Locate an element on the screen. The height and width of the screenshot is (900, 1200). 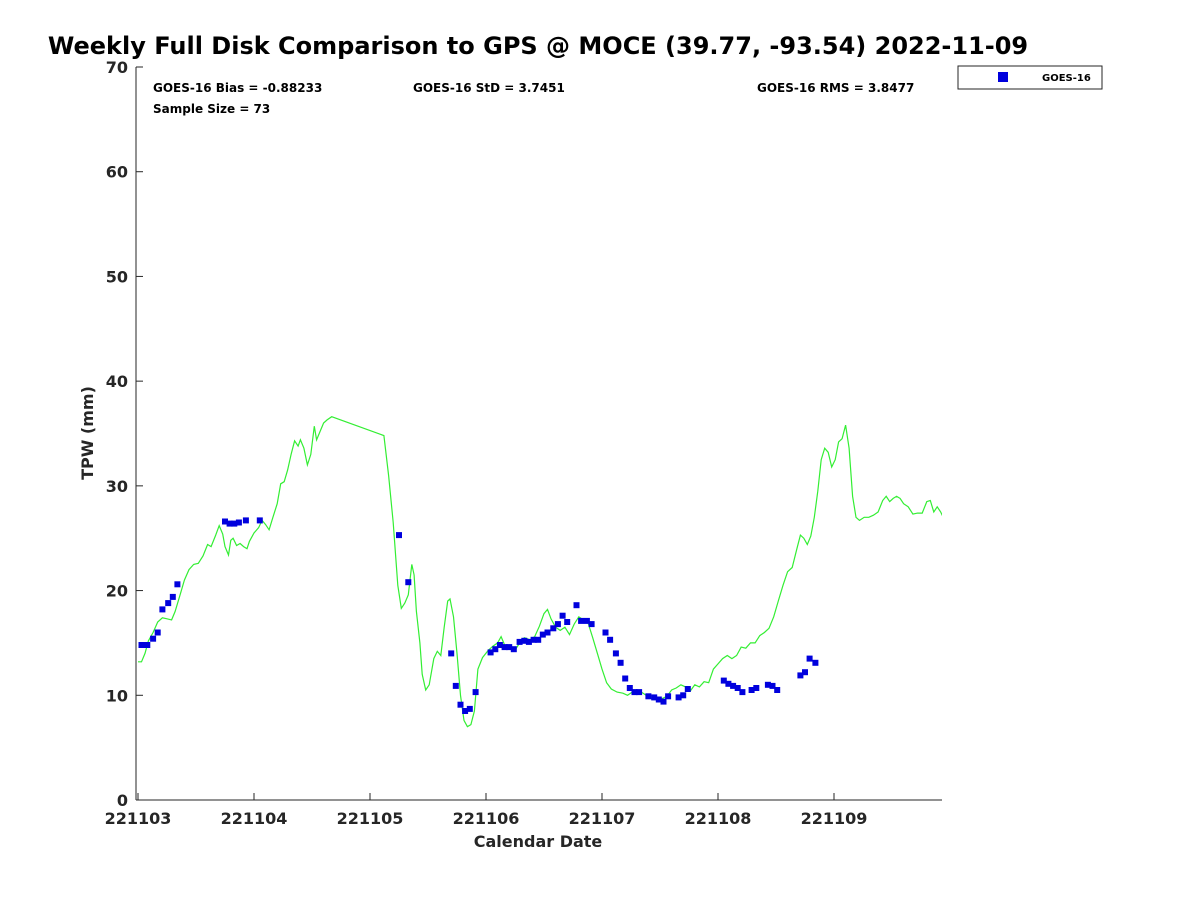
y-tick-label: 30 is located at coordinates (117, 486).